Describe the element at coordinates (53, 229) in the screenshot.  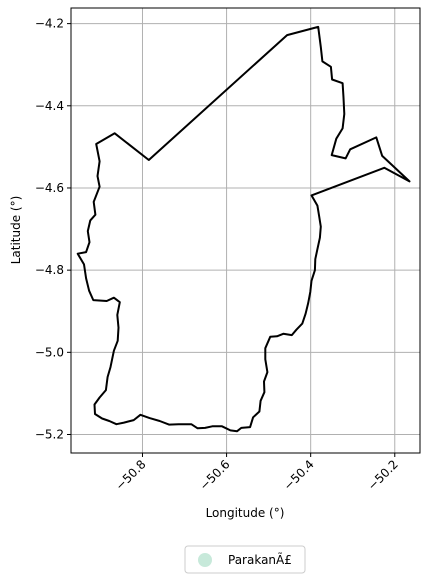
I see `y-axis-ticks: −4.2 −4.4 −4.6 −4.8 −5.0 −5.2` at that location.